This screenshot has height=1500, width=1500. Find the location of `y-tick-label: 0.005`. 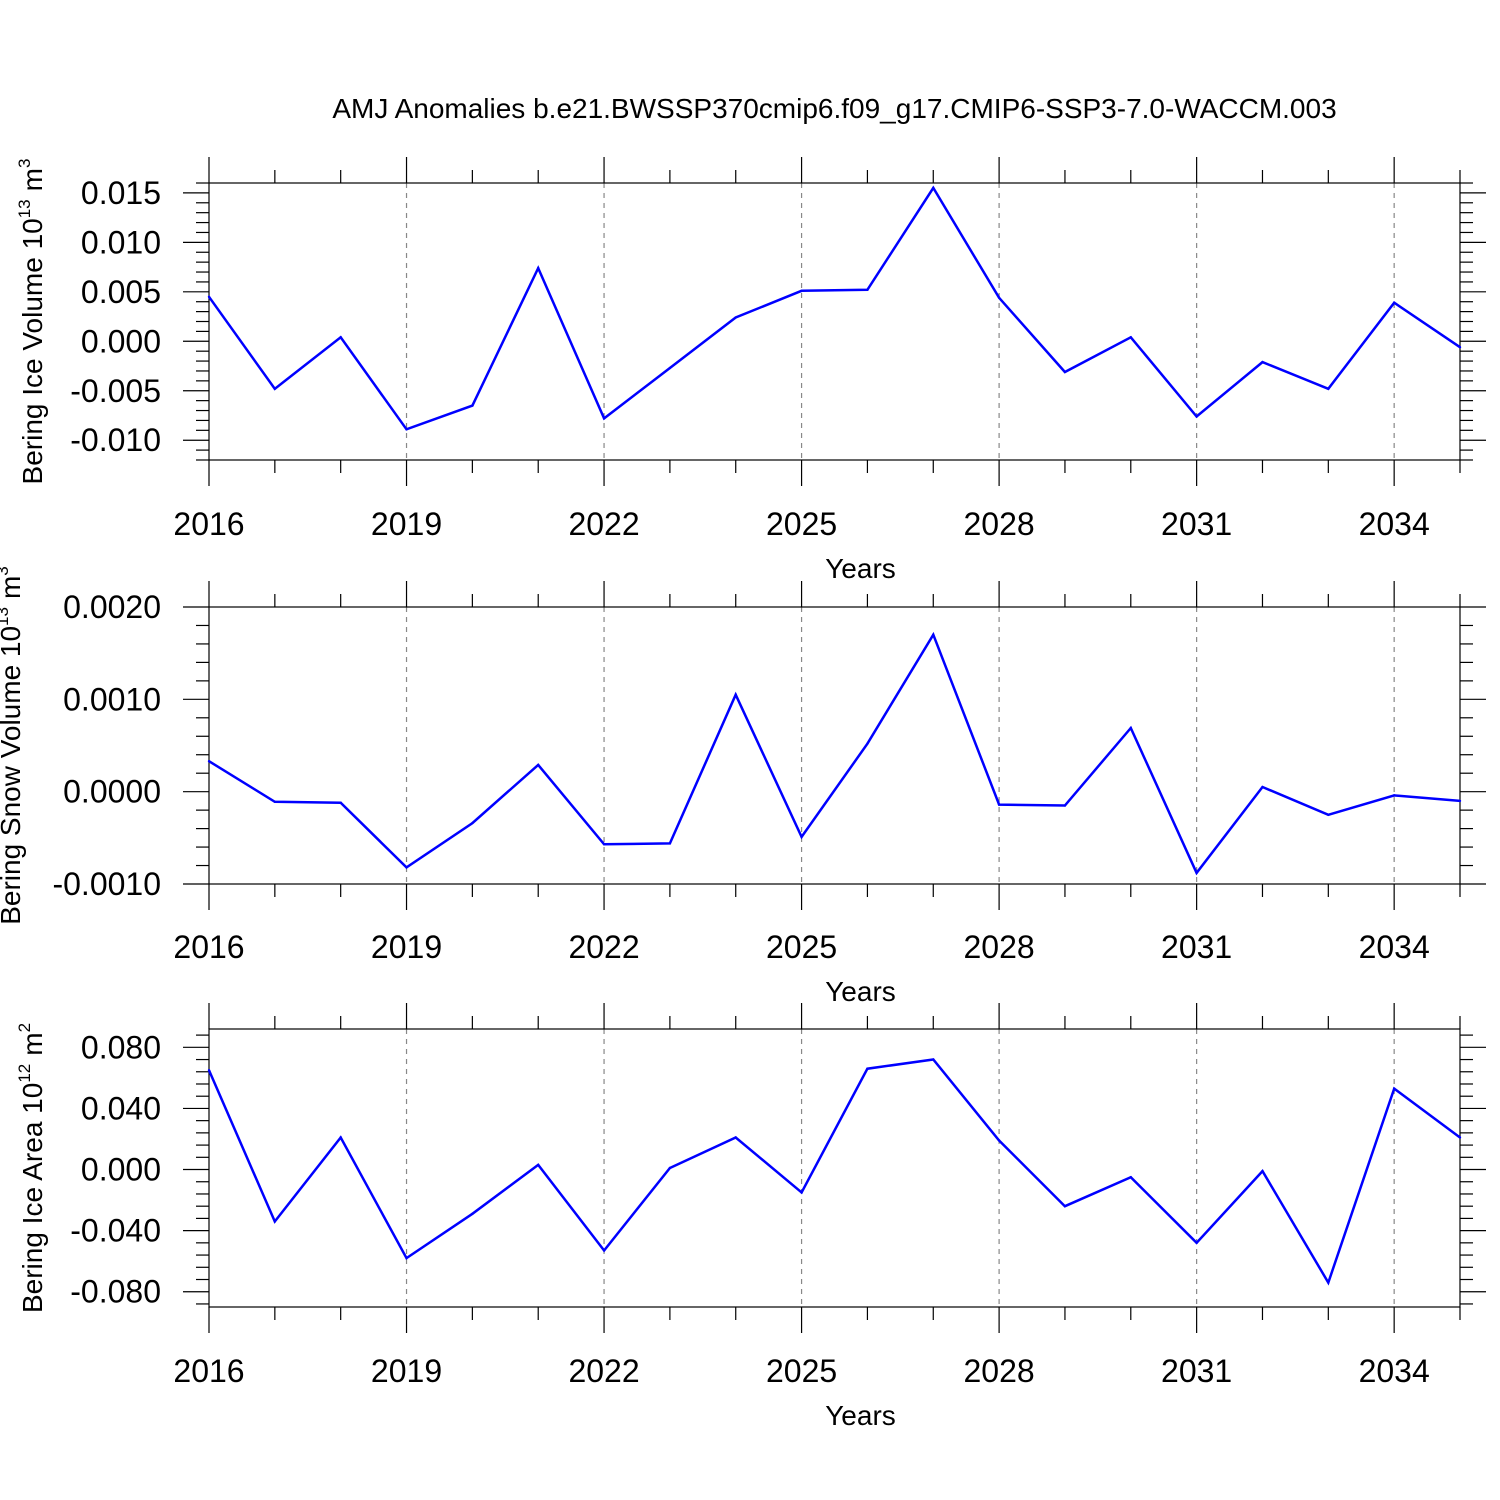

y-tick-label: 0.005 is located at coordinates (121, 292).